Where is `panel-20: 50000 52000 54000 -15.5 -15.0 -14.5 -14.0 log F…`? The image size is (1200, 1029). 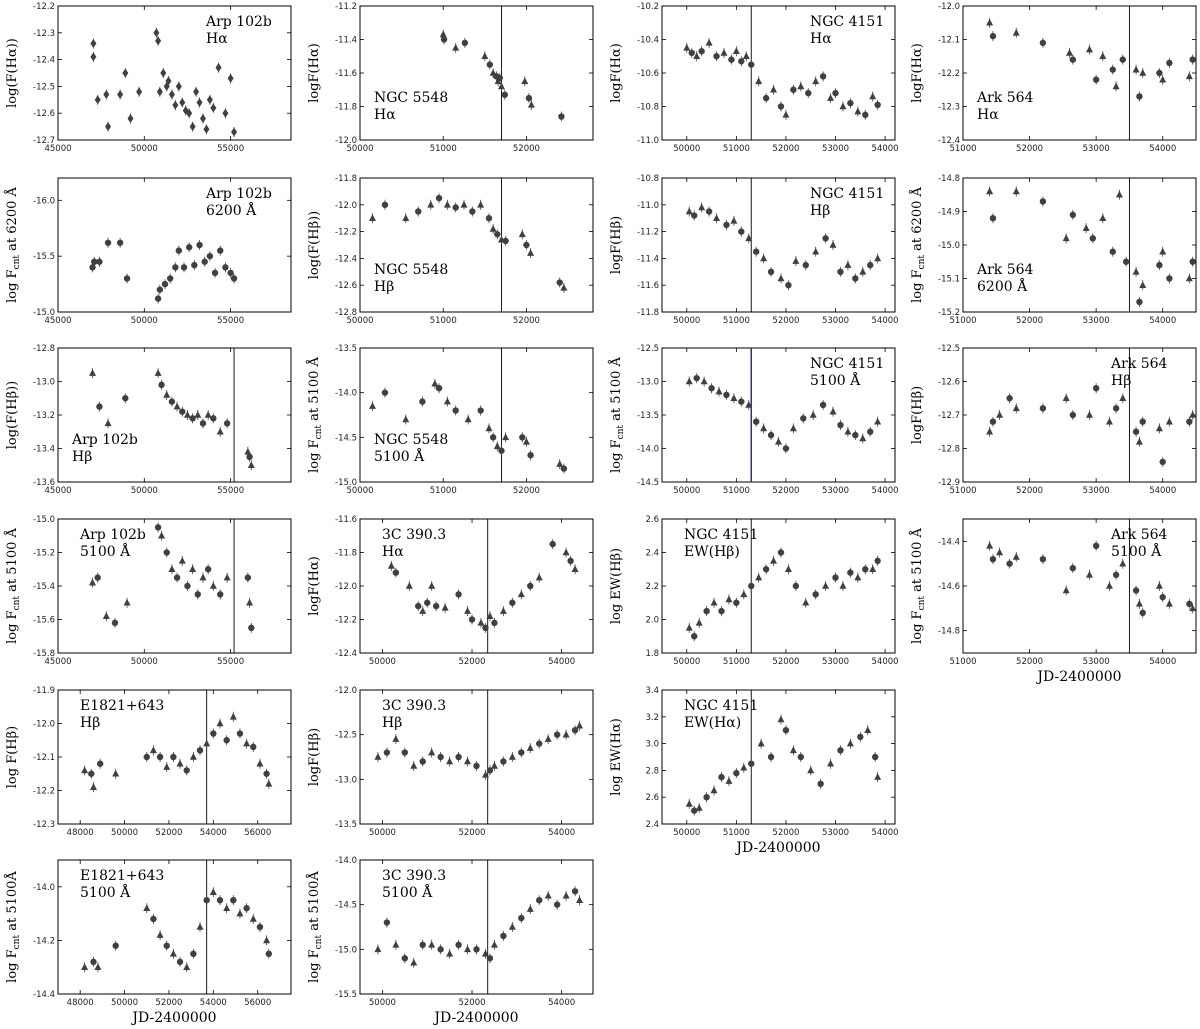
panel-20: 50000 52000 54000 -15.5 -15.0 -14.5 -14.0 log F… is located at coordinates (450, 941).